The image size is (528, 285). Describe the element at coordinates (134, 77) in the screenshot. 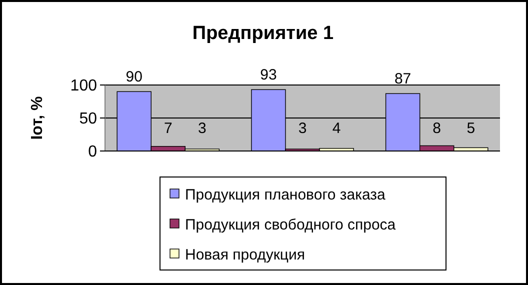

I see `data-label: 90` at that location.